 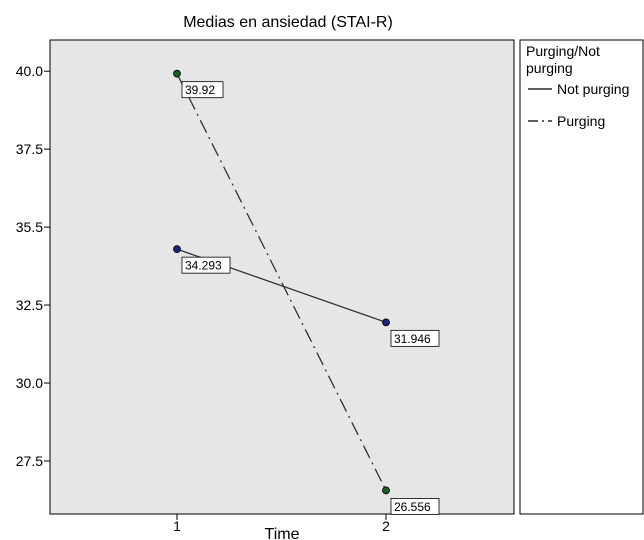 I want to click on x-axis-title: Time, so click(x=282, y=533).